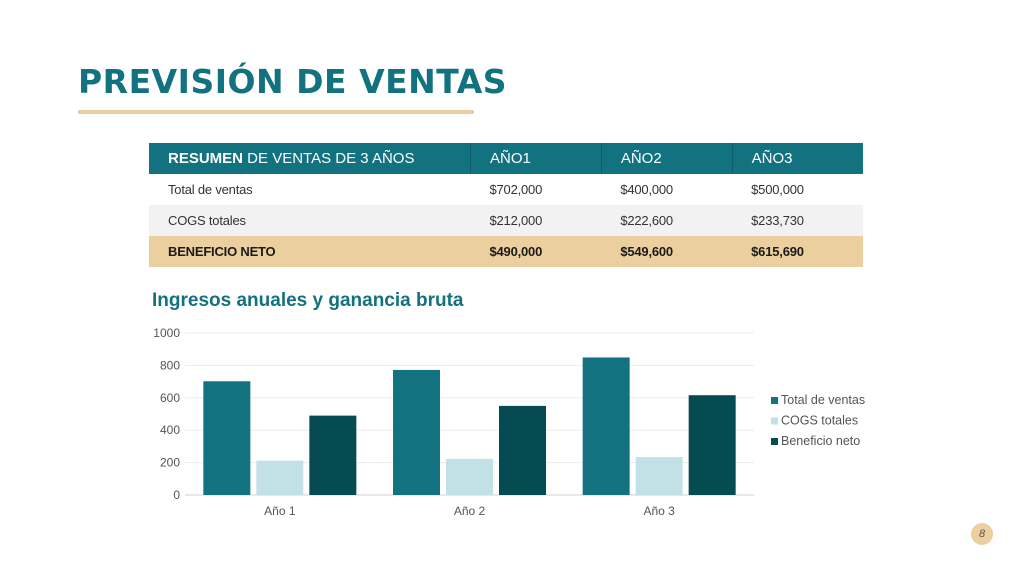 This screenshot has width=1024, height=576. I want to click on y-tick-label: 200, so click(170, 463).